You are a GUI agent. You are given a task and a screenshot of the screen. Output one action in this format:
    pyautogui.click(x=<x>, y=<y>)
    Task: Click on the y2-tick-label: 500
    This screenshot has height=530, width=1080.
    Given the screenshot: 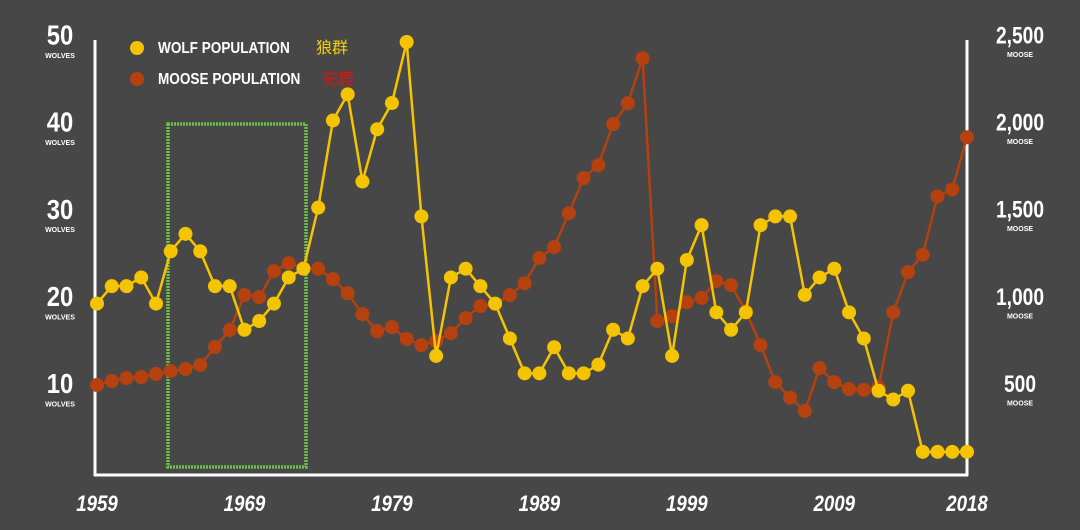 What is the action you would take?
    pyautogui.click(x=1020, y=384)
    